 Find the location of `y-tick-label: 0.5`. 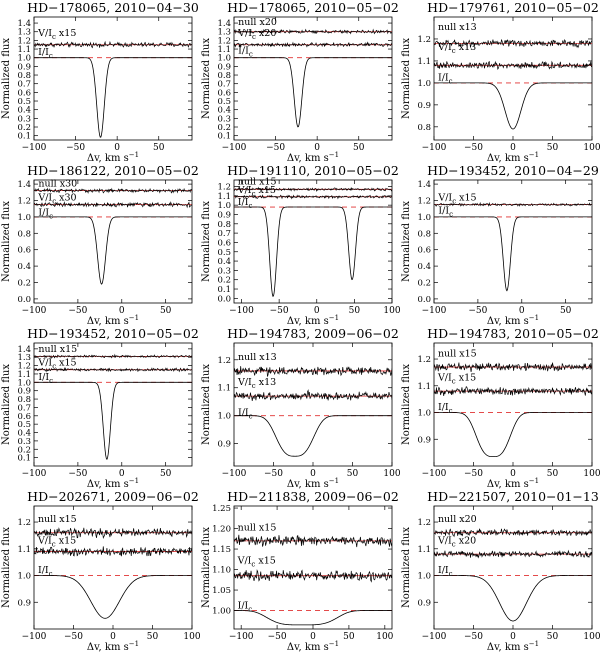

y-tick-label: 0.5 is located at coordinates (24, 425).